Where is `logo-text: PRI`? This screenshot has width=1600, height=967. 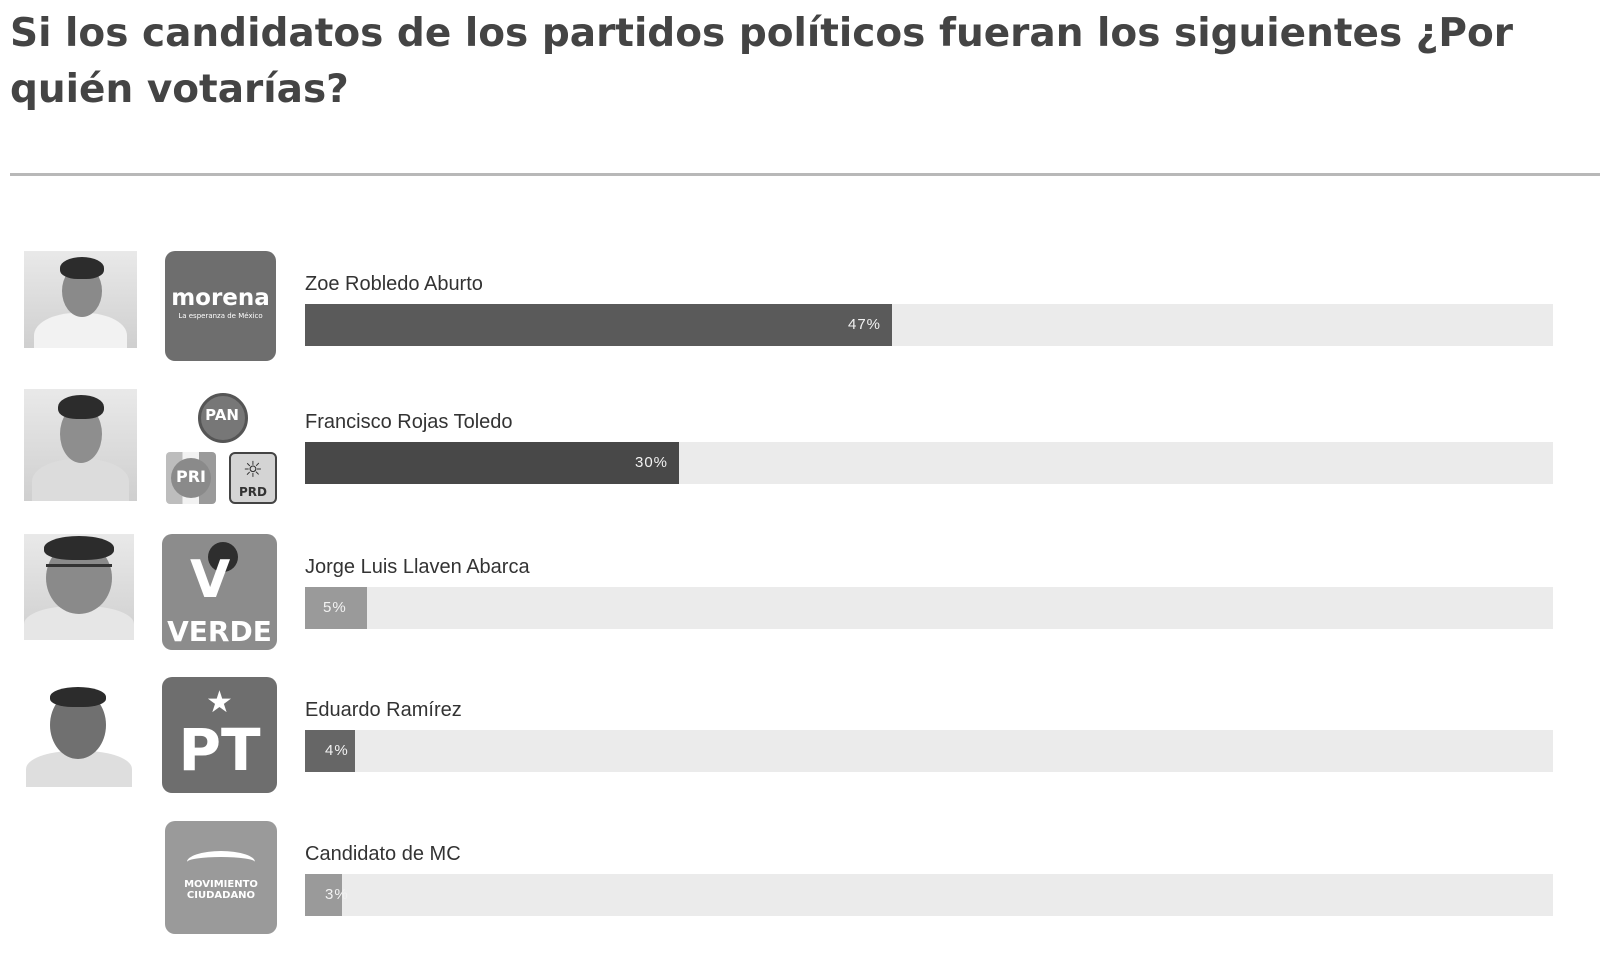
logo-text: PRI is located at coordinates (191, 476).